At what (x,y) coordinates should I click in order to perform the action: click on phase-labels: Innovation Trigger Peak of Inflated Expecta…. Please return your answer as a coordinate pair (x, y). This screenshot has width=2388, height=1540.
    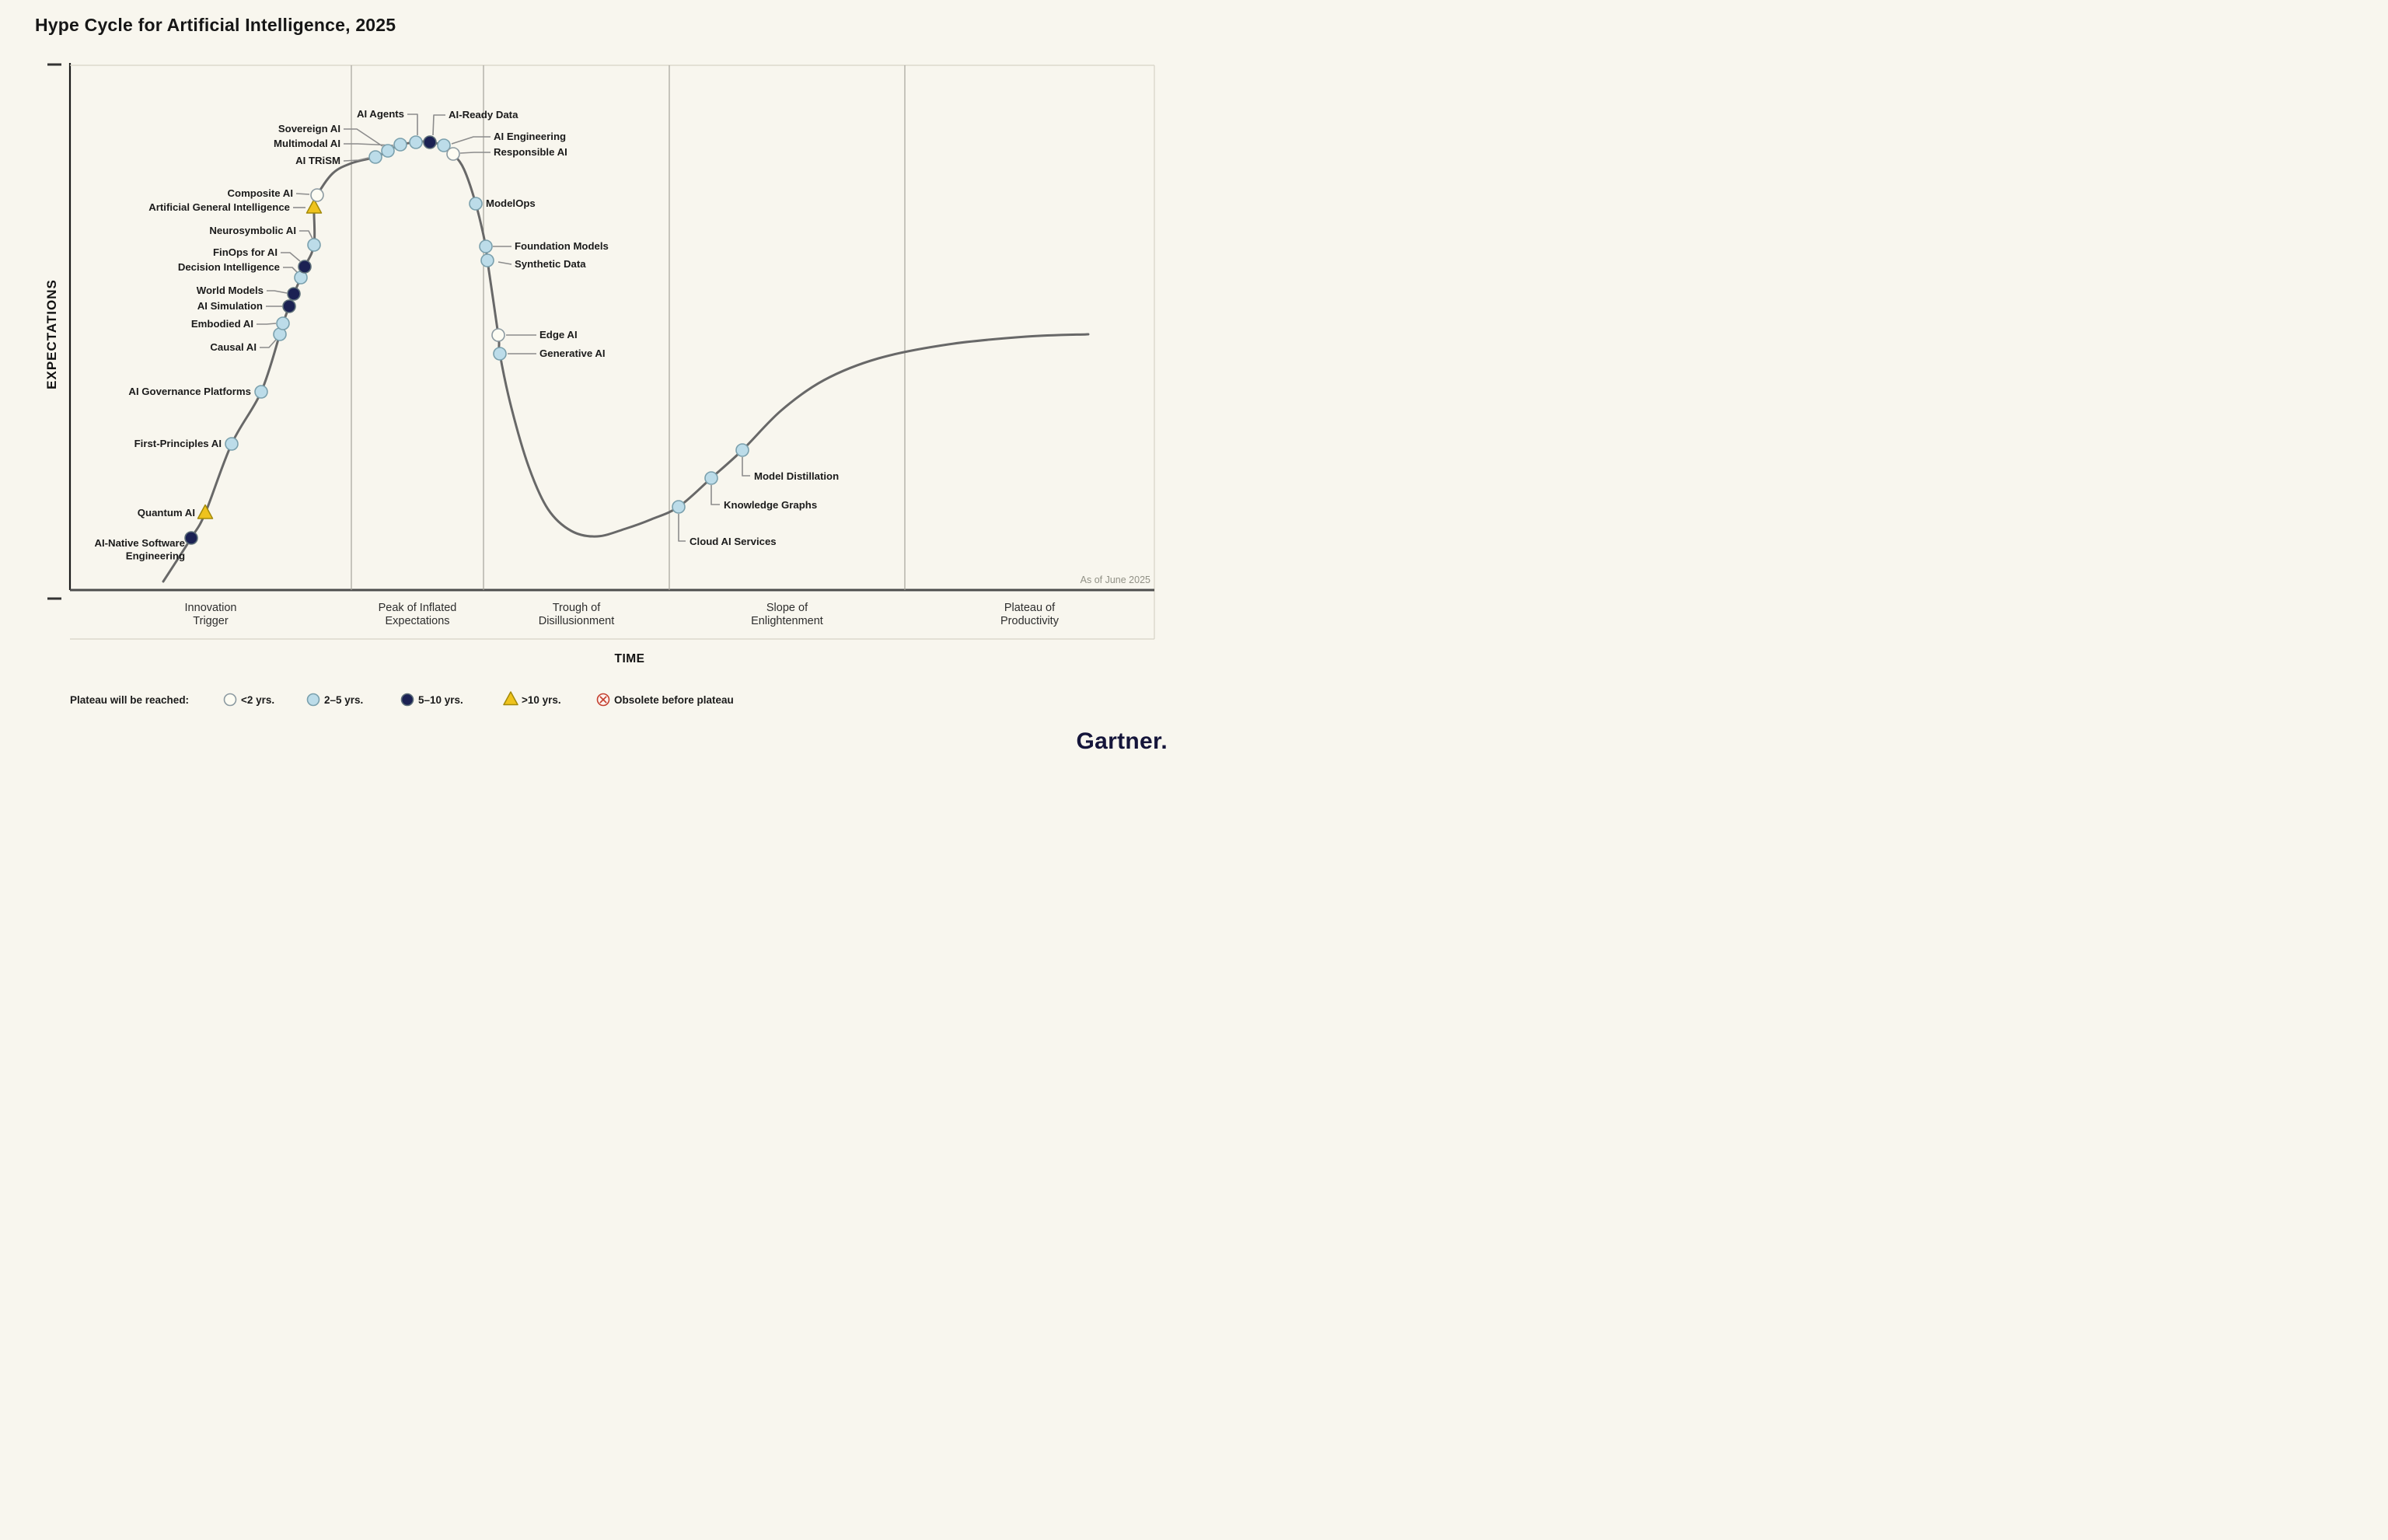
    Looking at the image, I should click on (622, 614).